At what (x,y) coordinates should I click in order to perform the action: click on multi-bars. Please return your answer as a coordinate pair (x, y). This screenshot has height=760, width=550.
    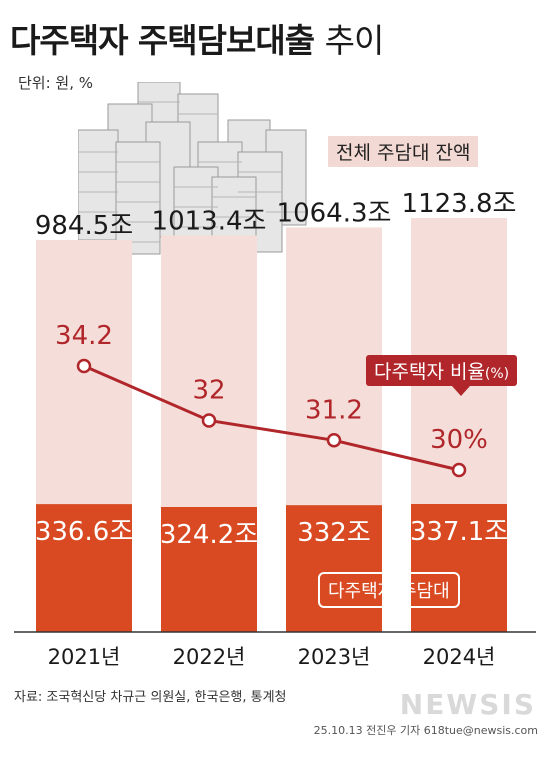
    Looking at the image, I should click on (271, 568).